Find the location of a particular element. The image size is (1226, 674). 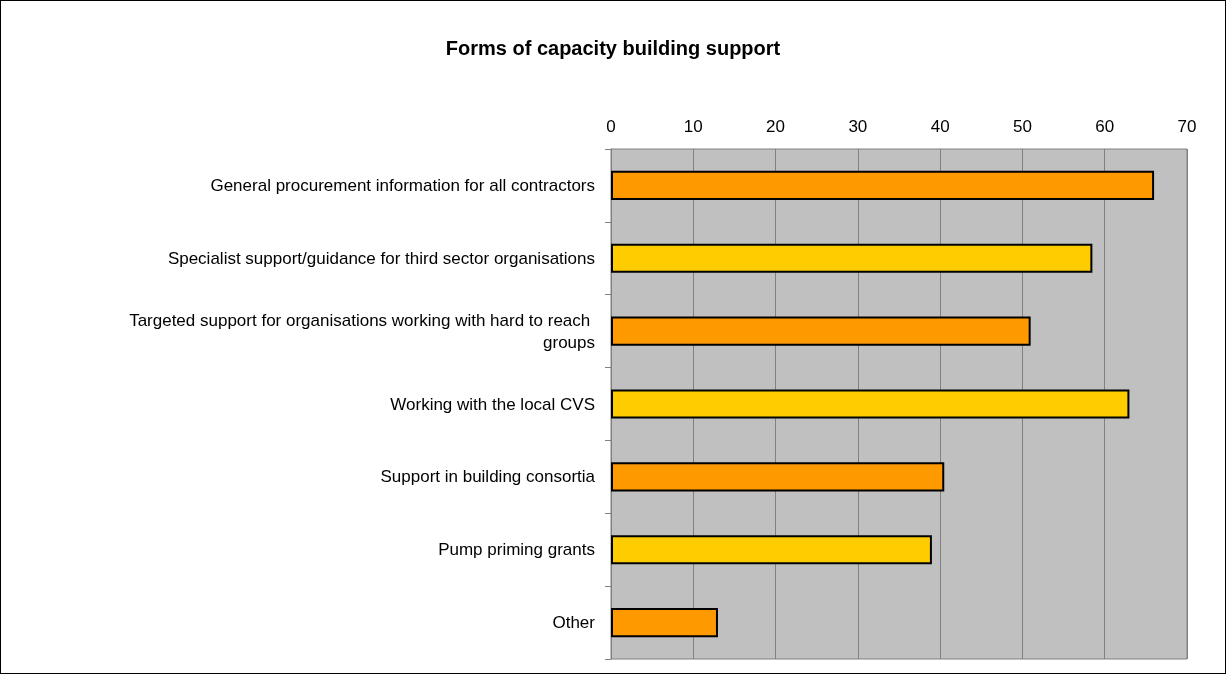

y-tick-label: Targeted support for organisations working with hard to reach groups is located at coordinates (362, 331).